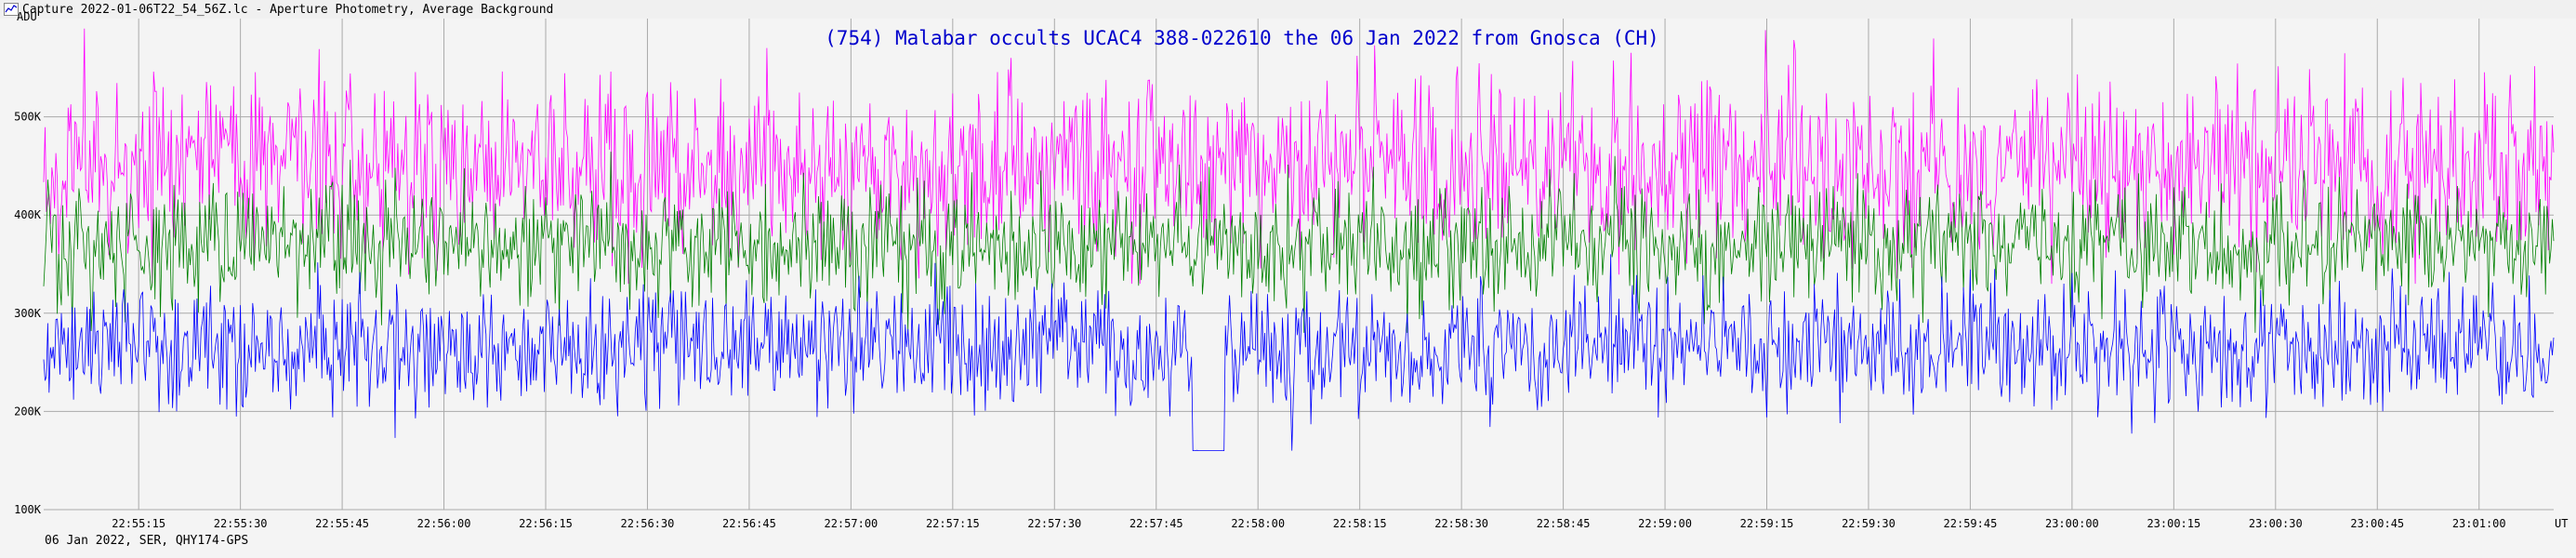 This screenshot has height=558, width=2576. I want to click on x-tick-label: 22:58:30, so click(1461, 523).